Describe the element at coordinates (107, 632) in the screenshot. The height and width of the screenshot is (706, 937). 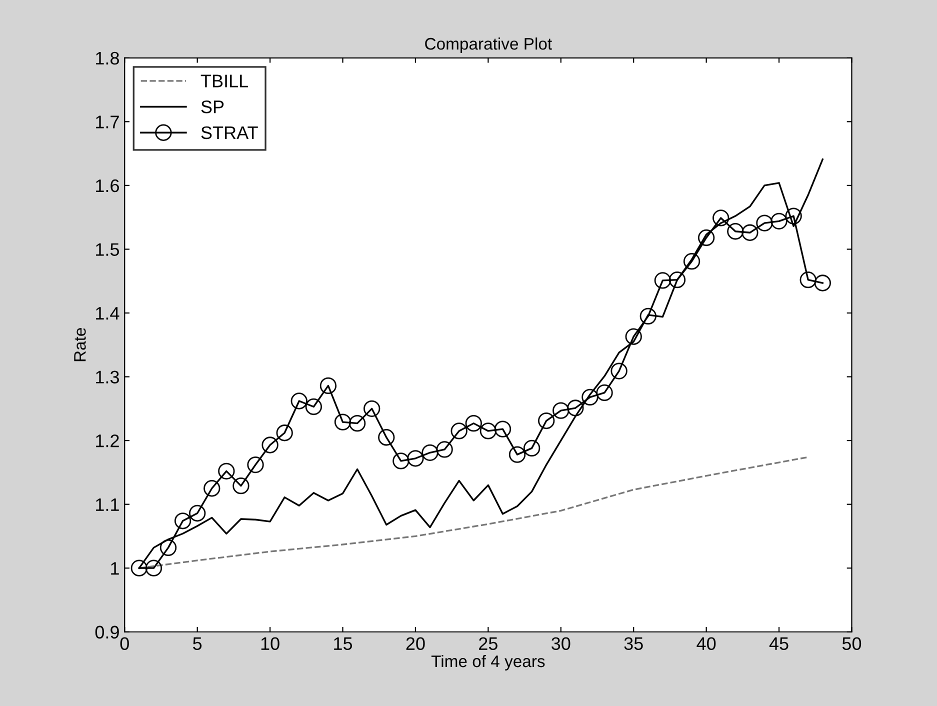
I see `y-tick-label: 0.9` at that location.